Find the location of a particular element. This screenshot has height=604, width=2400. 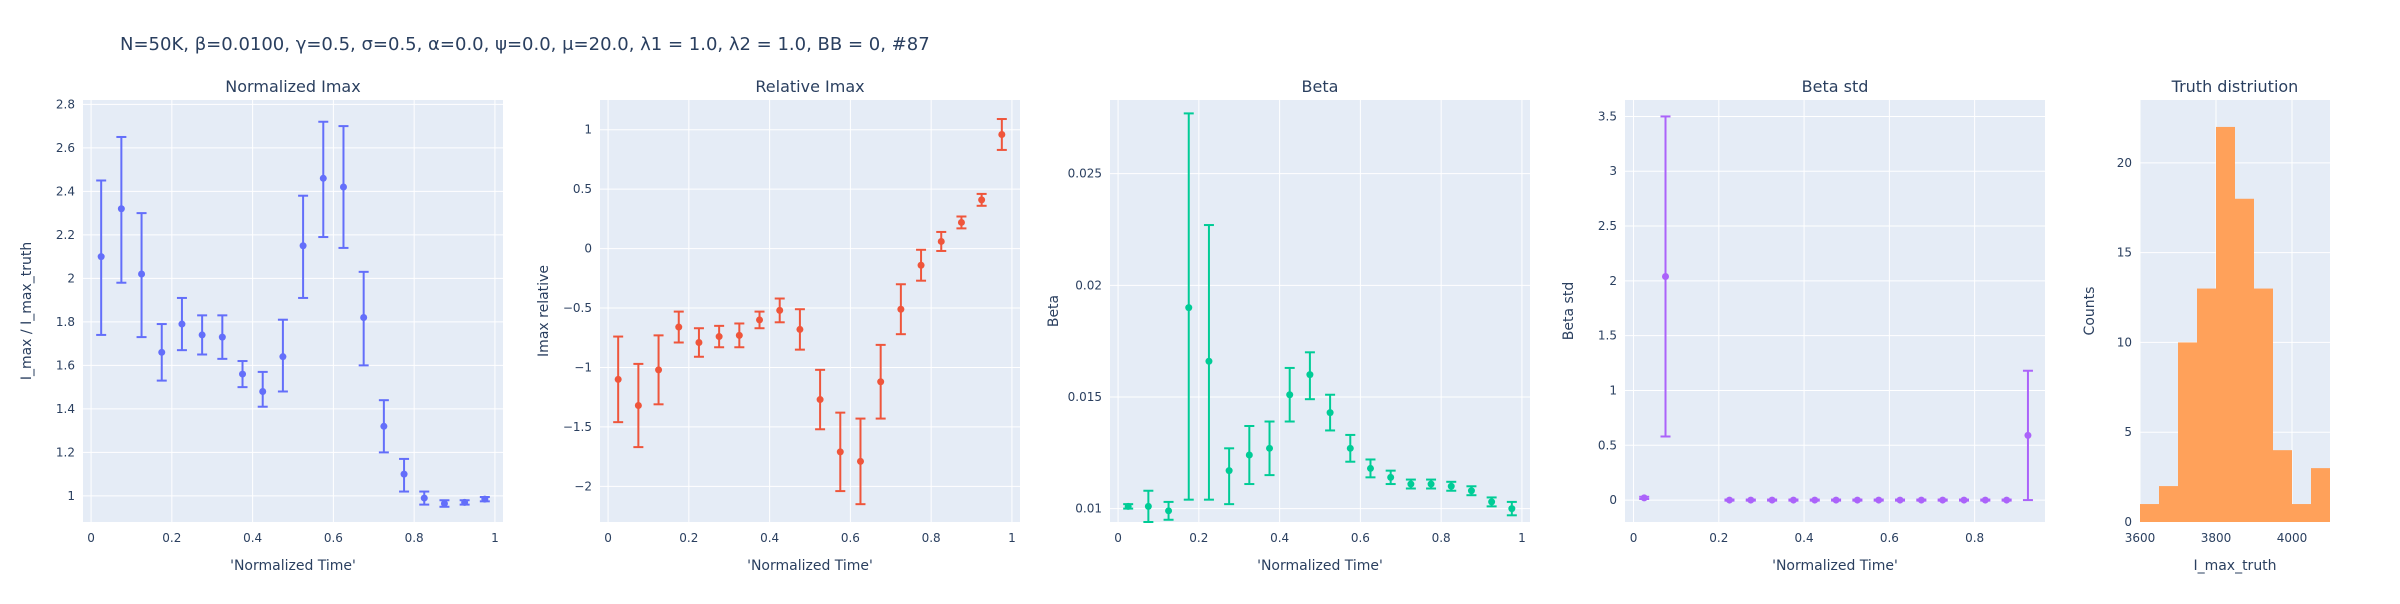

y-tick-label: 3 is located at coordinates (1613, 171).